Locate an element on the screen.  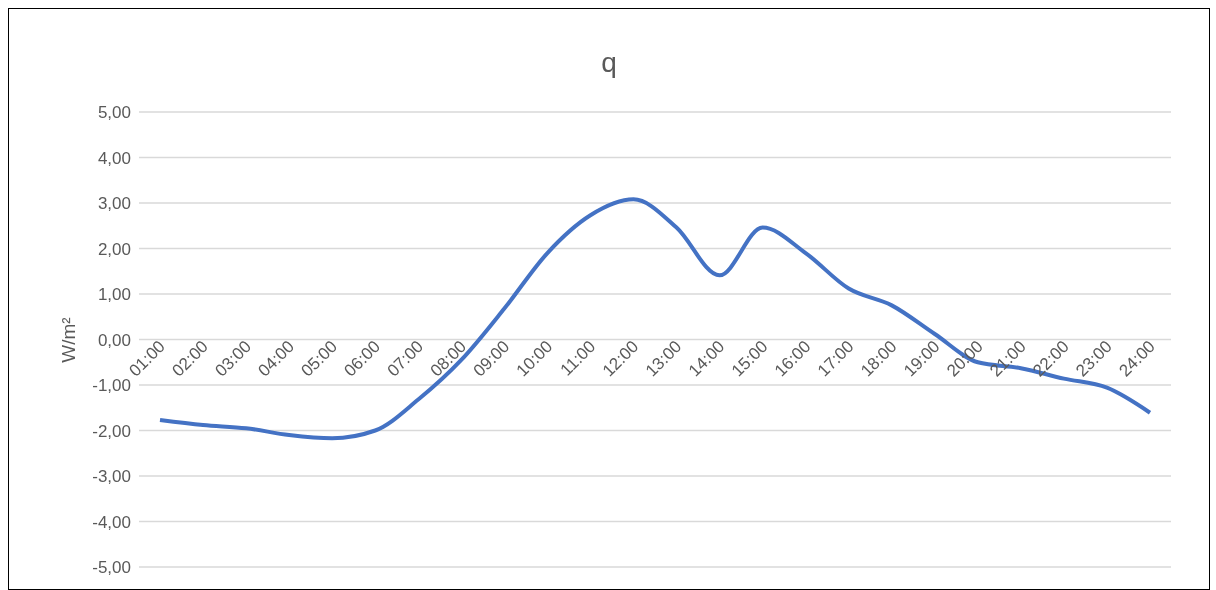
y-tick-label: -2,00 is located at coordinates (111, 431).